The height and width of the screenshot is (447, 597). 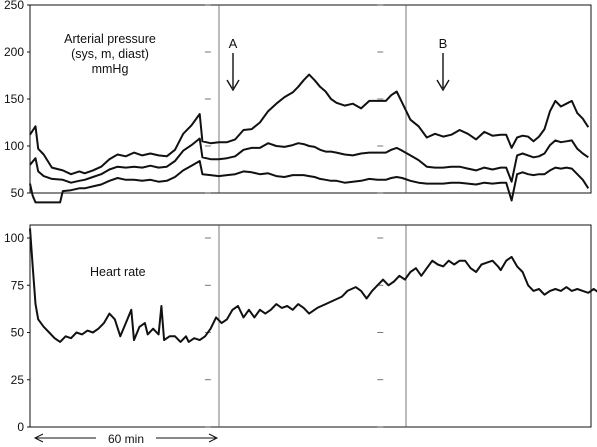 I want to click on pressure-y-tick-label: 50, so click(x=18, y=193).